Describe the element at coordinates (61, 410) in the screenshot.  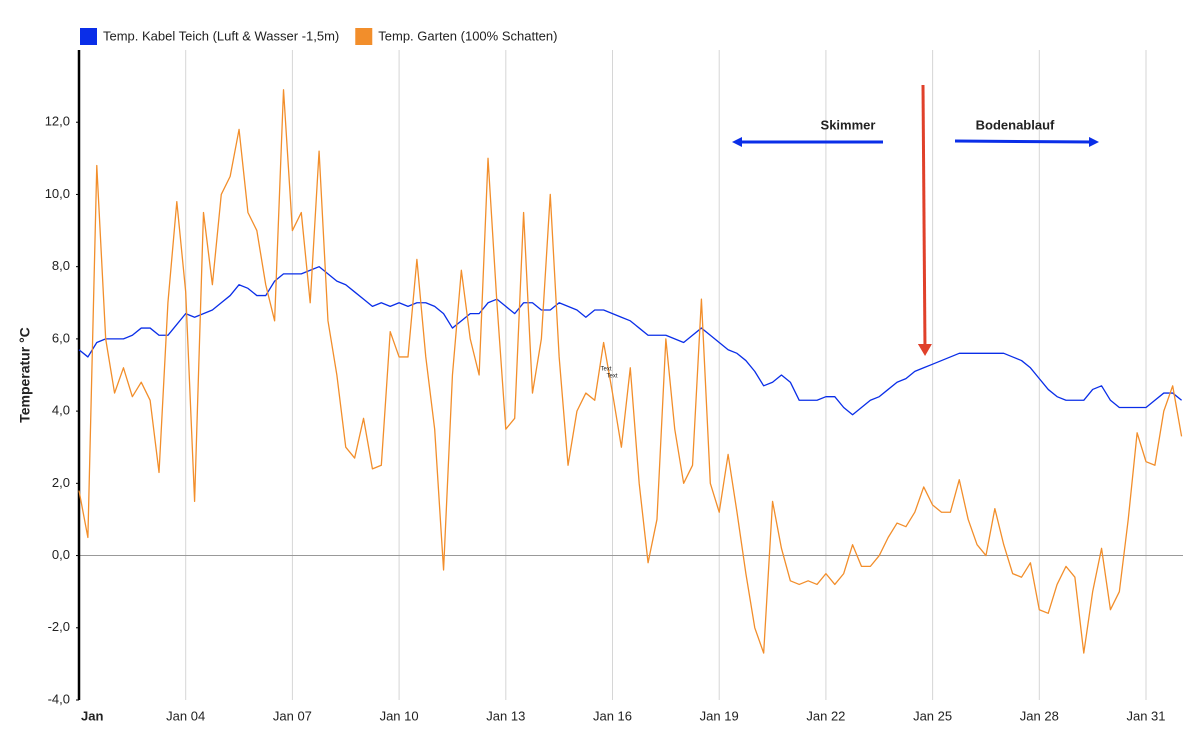
I see `y-tick-label: 4,0` at that location.